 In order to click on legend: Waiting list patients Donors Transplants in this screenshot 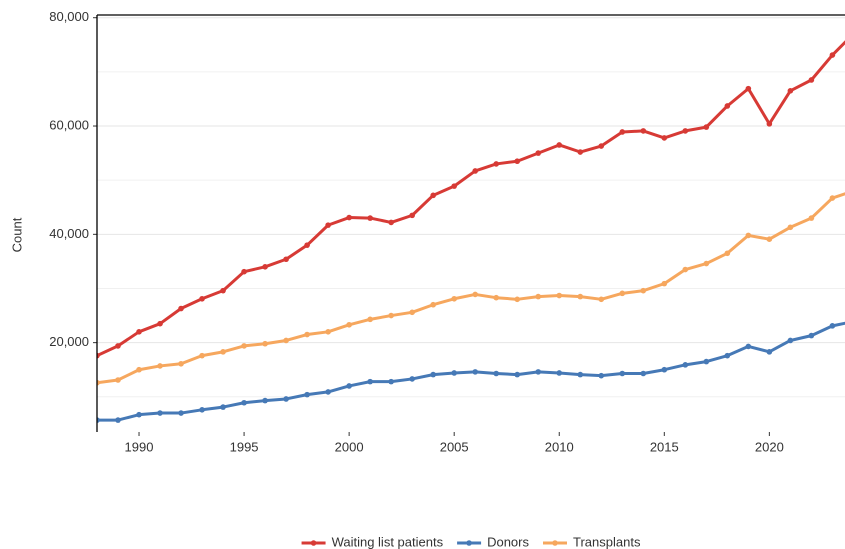, I will do `click(471, 541)`.